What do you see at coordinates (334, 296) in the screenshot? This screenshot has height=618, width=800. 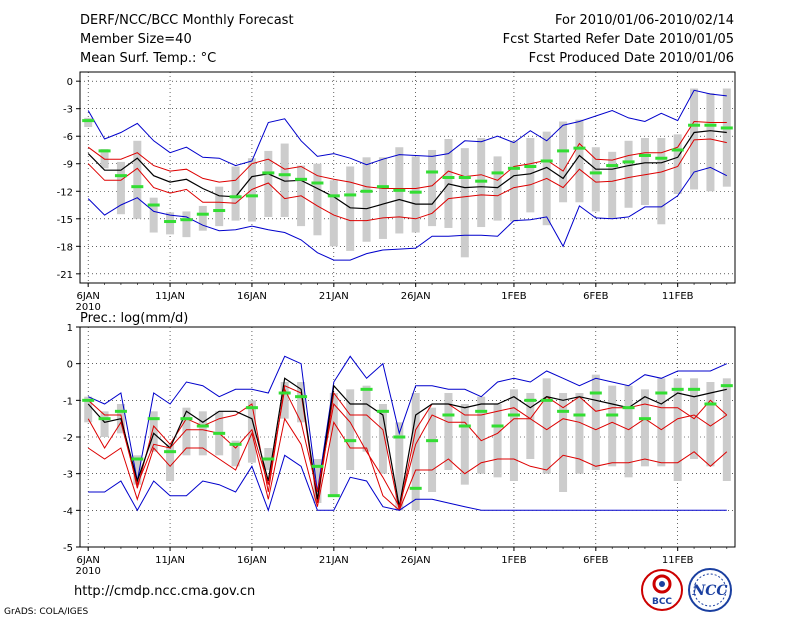 I see `temp-xtick-label: 21JAN` at bounding box center [334, 296].